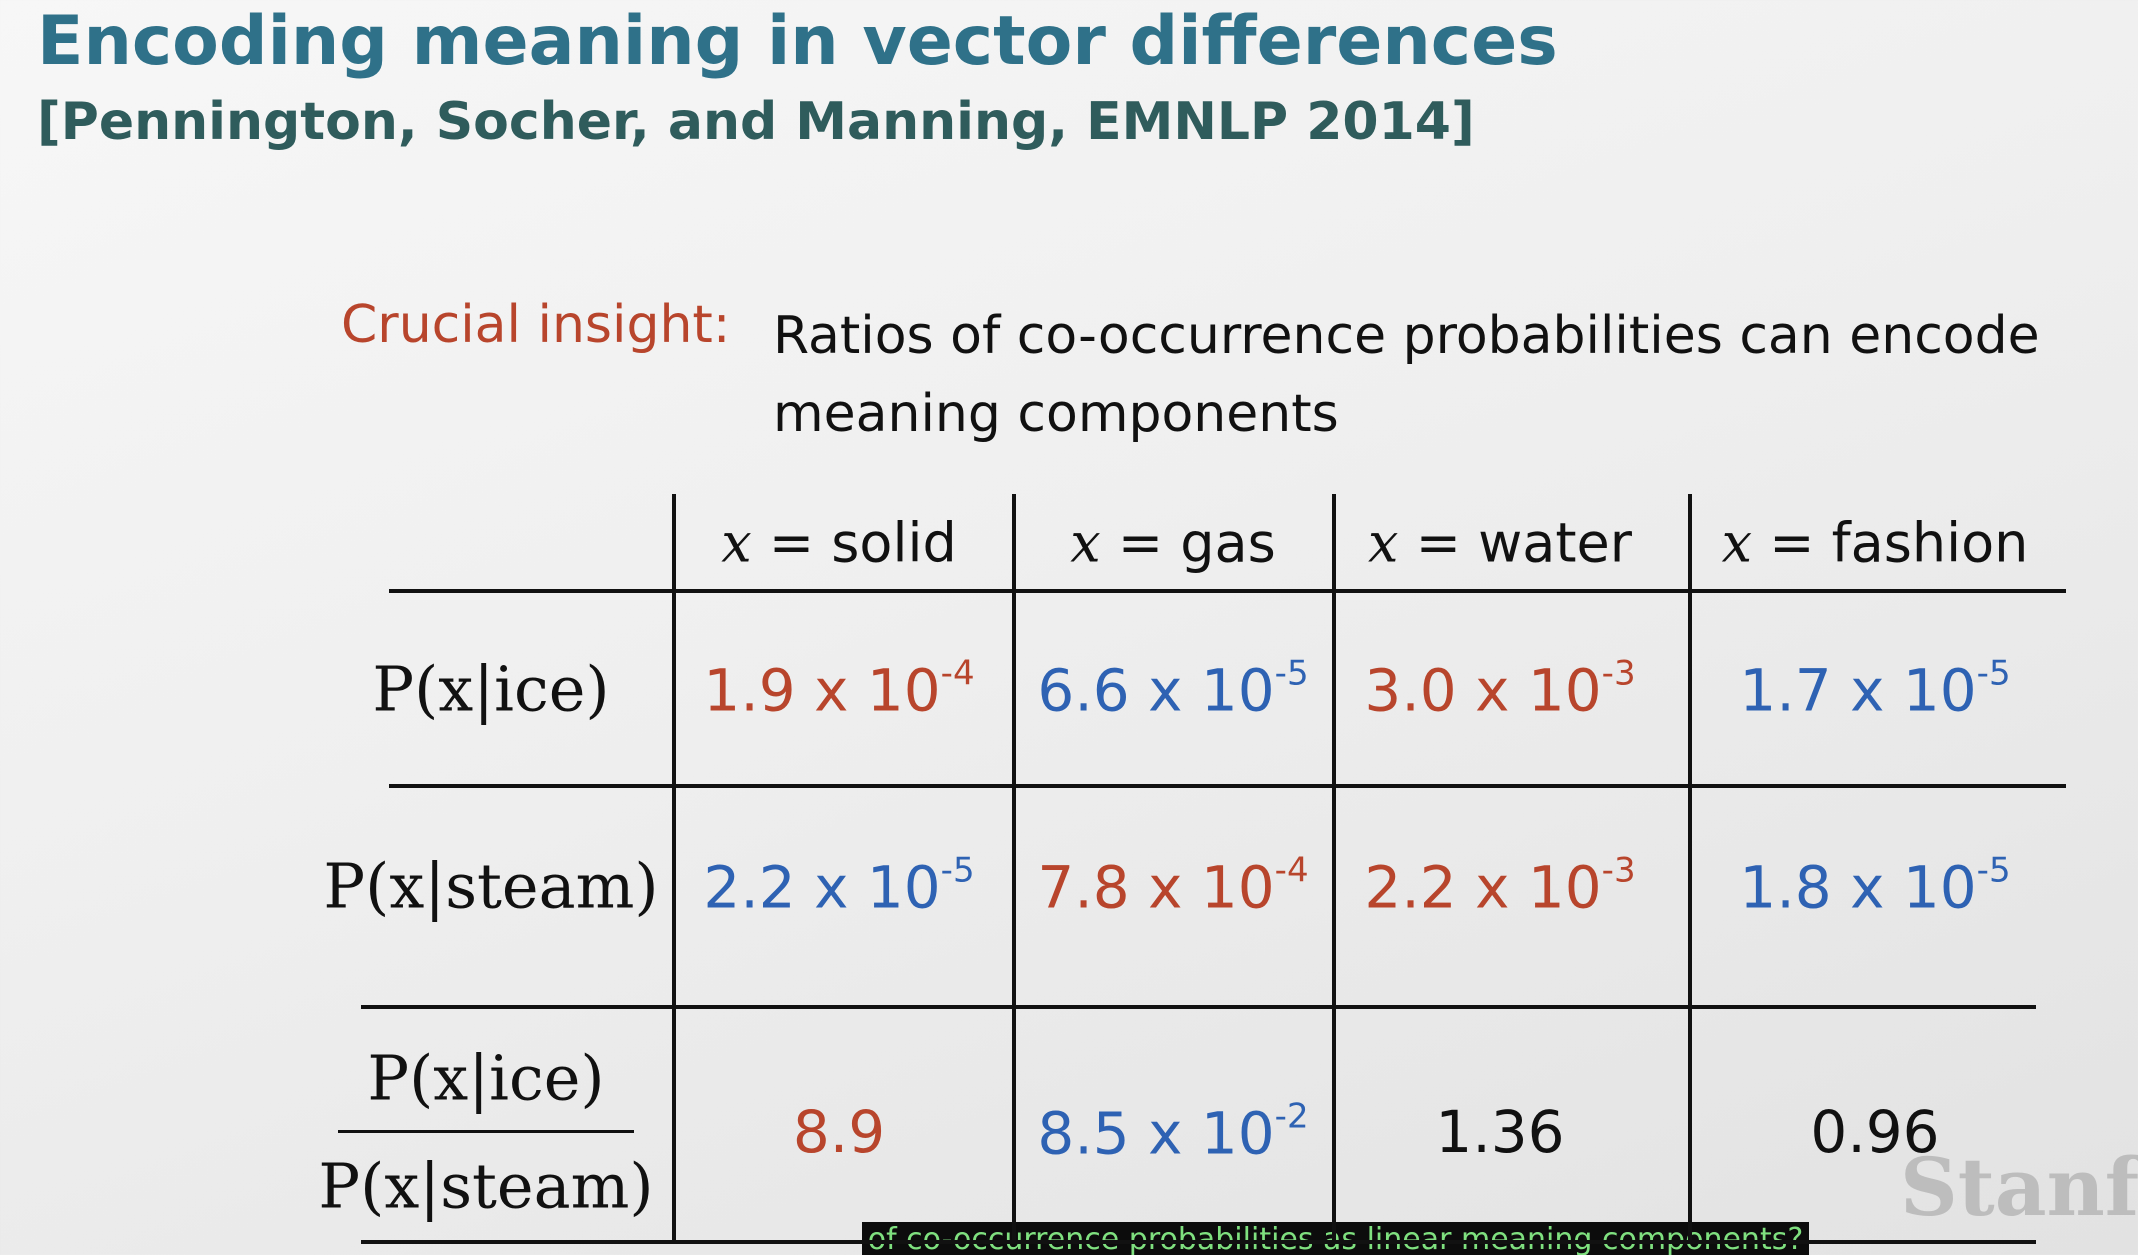 Image resolution: width=2138 pixels, height=1255 pixels. I want to click on ratio-denominator: P(x|steam), so click(486, 1186).